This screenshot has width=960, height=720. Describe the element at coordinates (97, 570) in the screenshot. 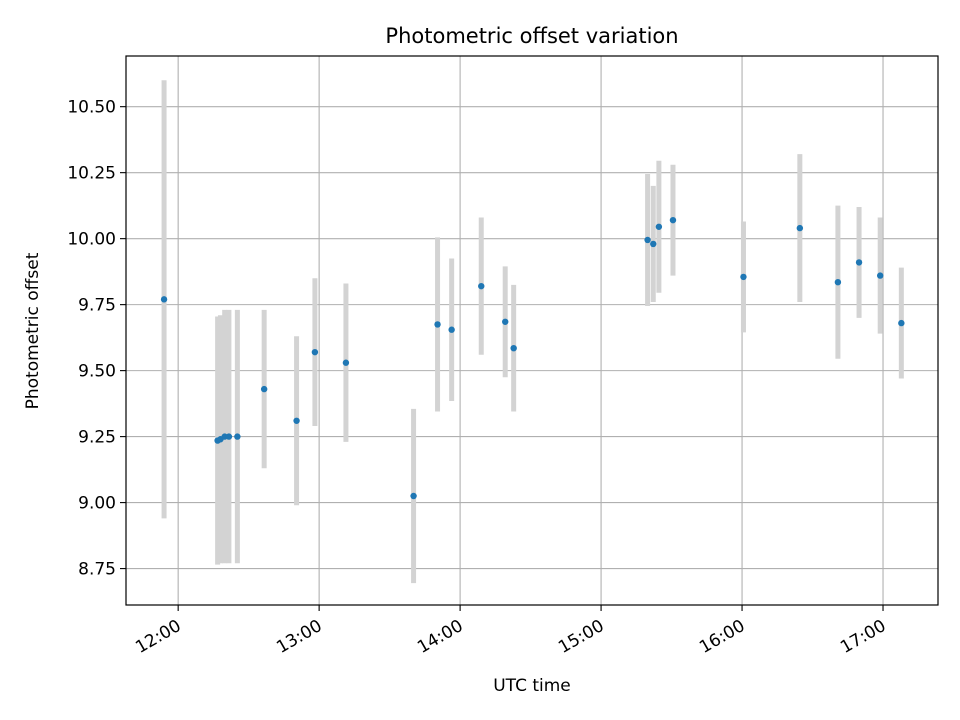

I see `y-tick-label: 8.75` at that location.